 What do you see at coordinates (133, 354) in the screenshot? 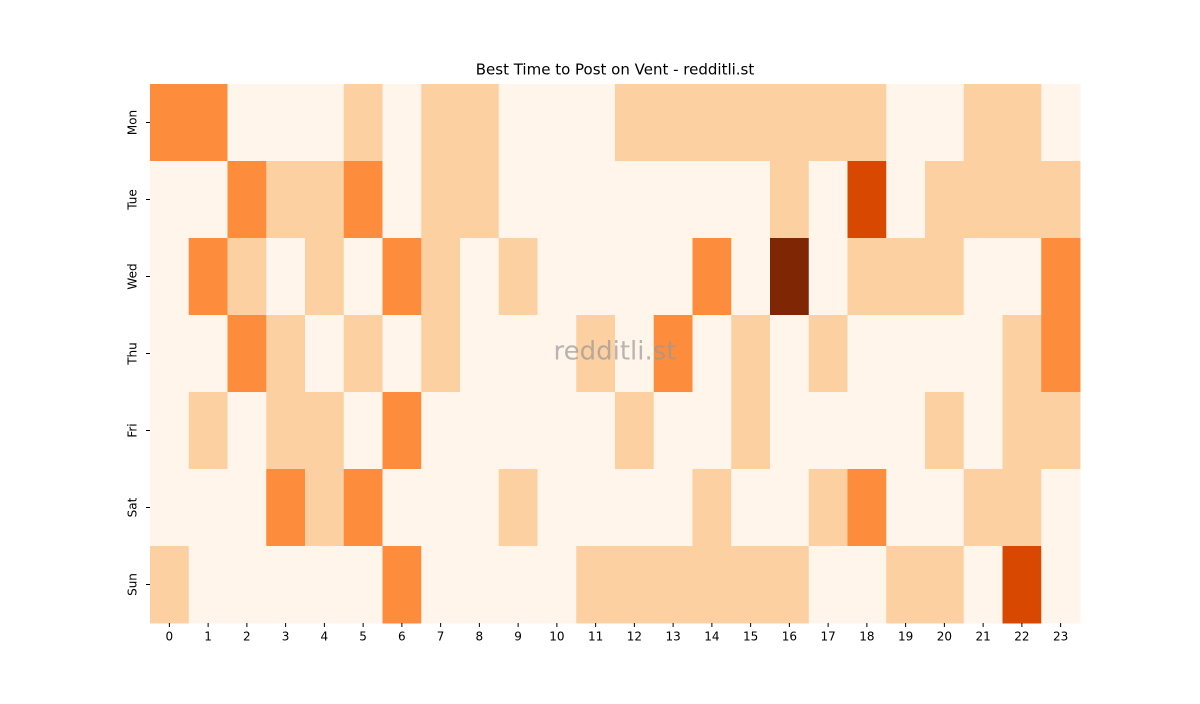
I see `y-tick-label: Thu` at bounding box center [133, 354].